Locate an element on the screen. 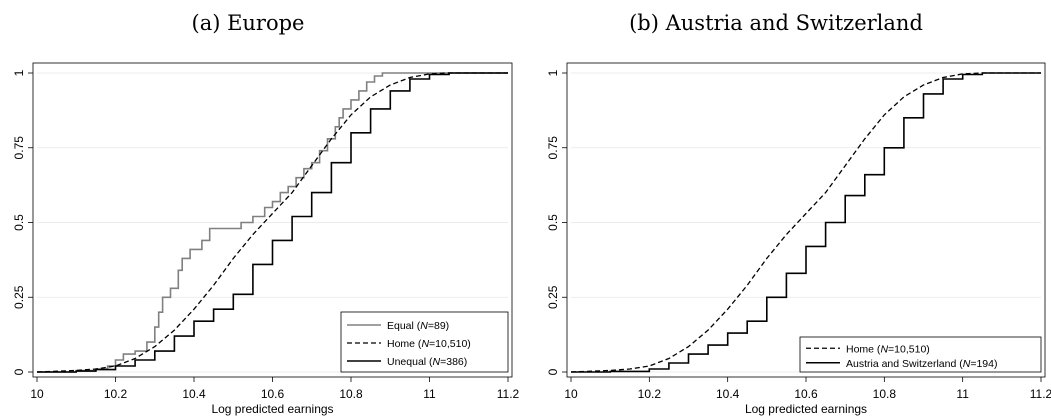  chart-title: (a) Europe is located at coordinates (248, 23).